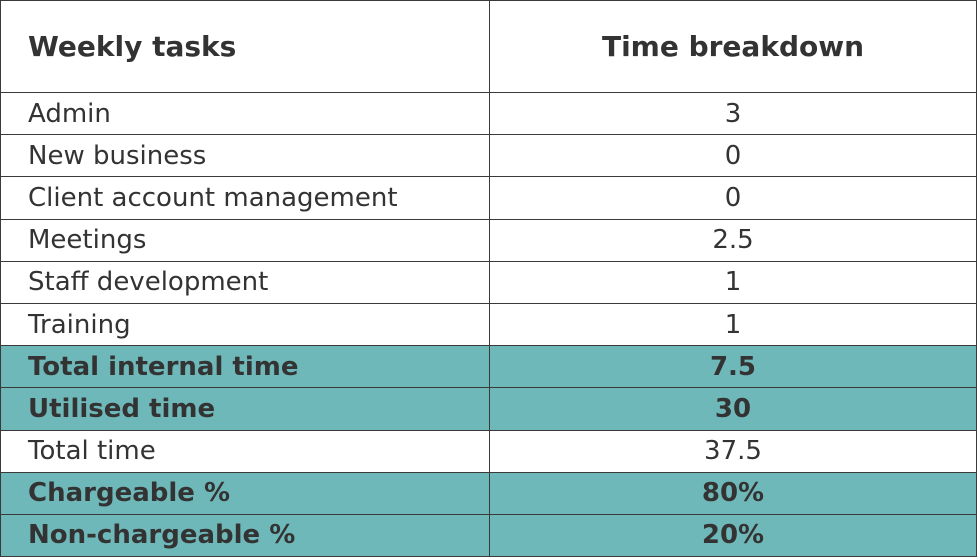  I want to click on task-cell: Client account management, so click(245, 198).